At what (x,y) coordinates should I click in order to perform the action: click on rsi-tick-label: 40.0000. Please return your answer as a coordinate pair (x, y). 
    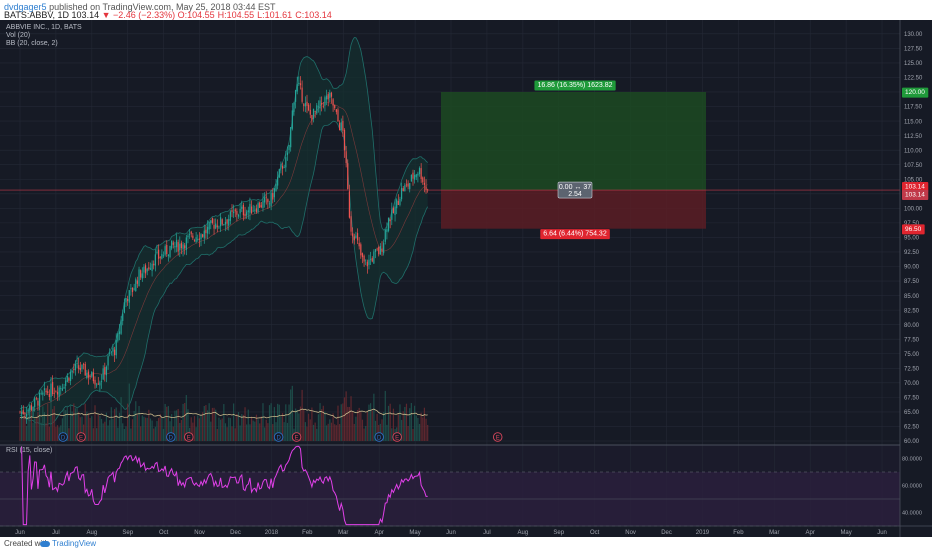
    Looking at the image, I should click on (912, 514).